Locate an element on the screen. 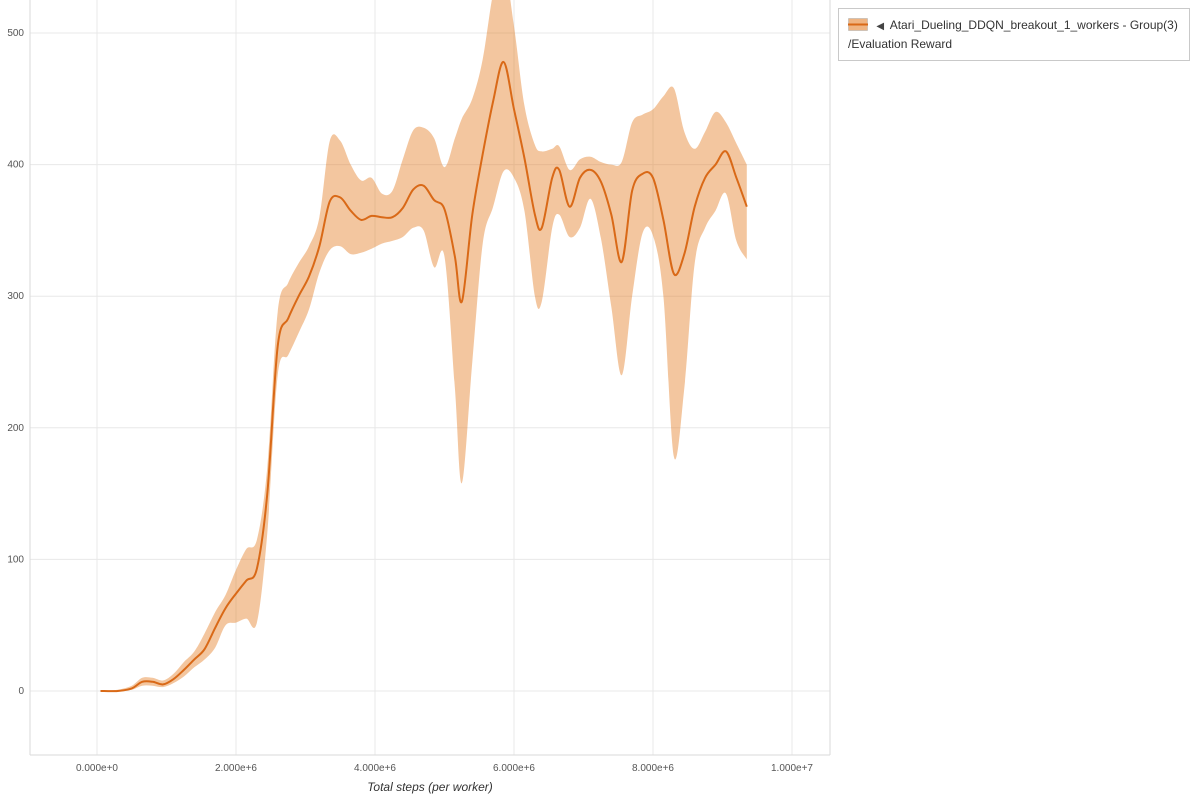 This screenshot has height=800, width=1200. x-tick-label: 2.000e+6 is located at coordinates (236, 768).